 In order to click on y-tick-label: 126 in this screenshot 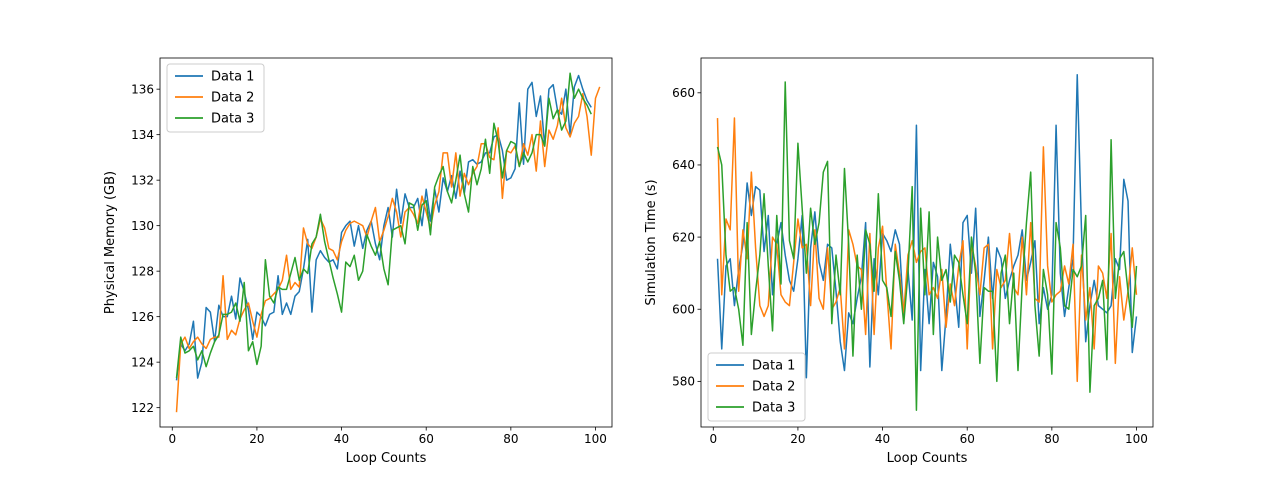, I will do `click(142, 317)`.